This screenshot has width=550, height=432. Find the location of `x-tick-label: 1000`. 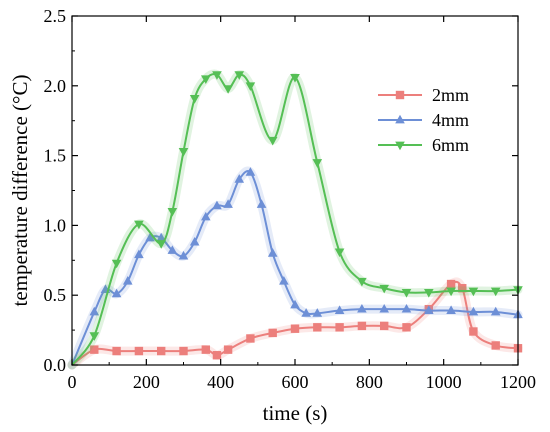

x-tick-label: 1000 is located at coordinates (444, 382).